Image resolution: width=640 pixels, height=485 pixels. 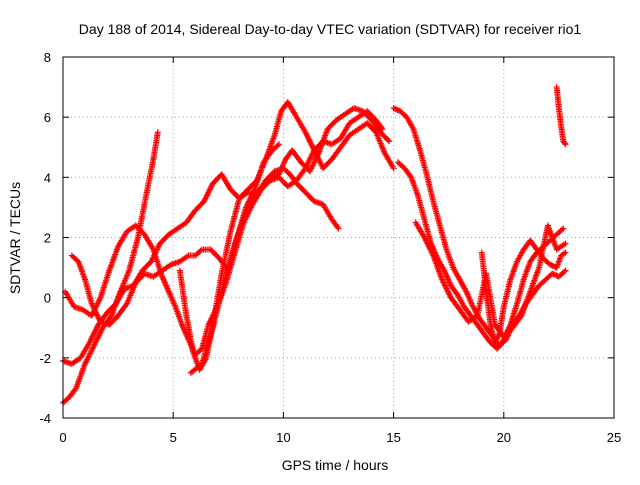 I want to click on y-tick-label: 8, so click(x=47, y=57).